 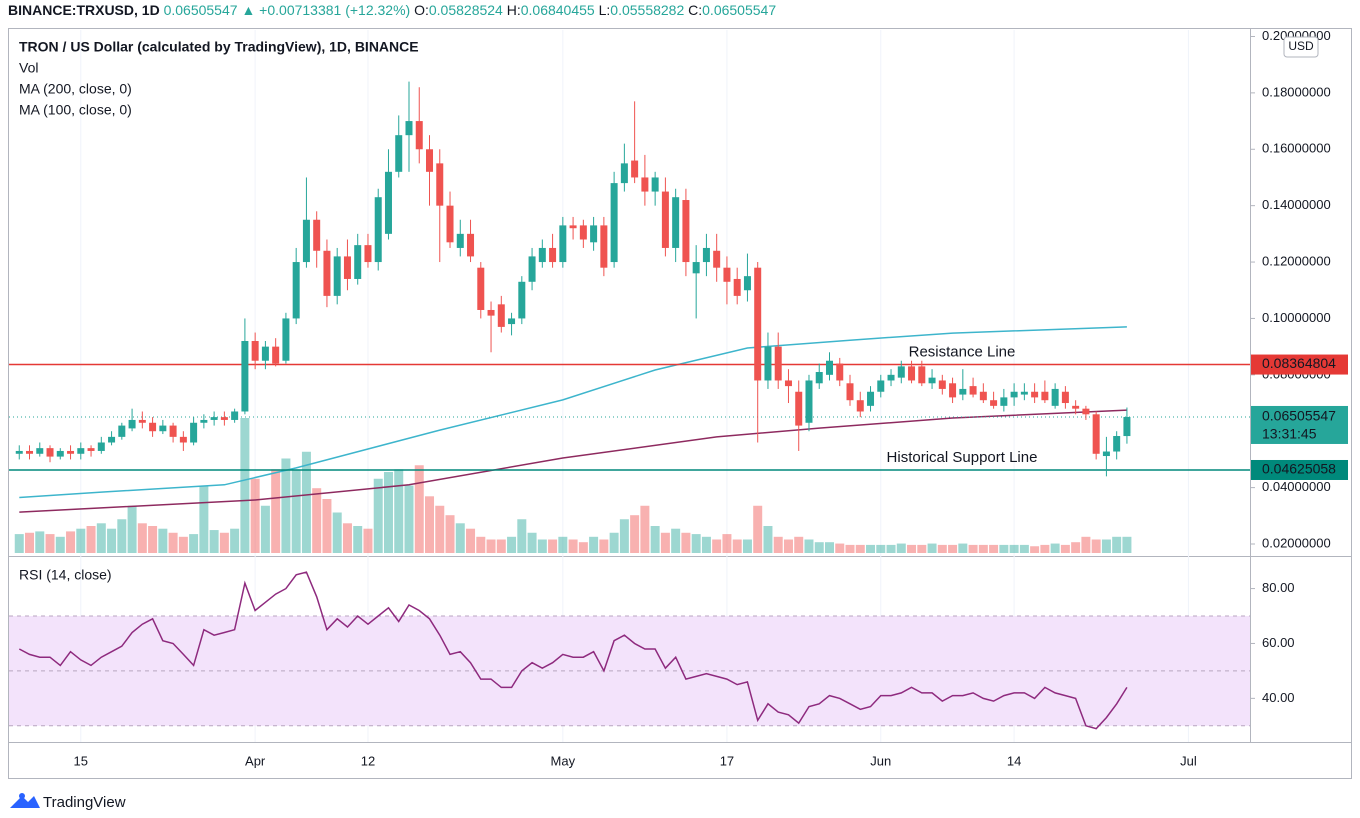 What do you see at coordinates (1296, 542) in the screenshot?
I see `y-tick-label: 0.02000000` at bounding box center [1296, 542].